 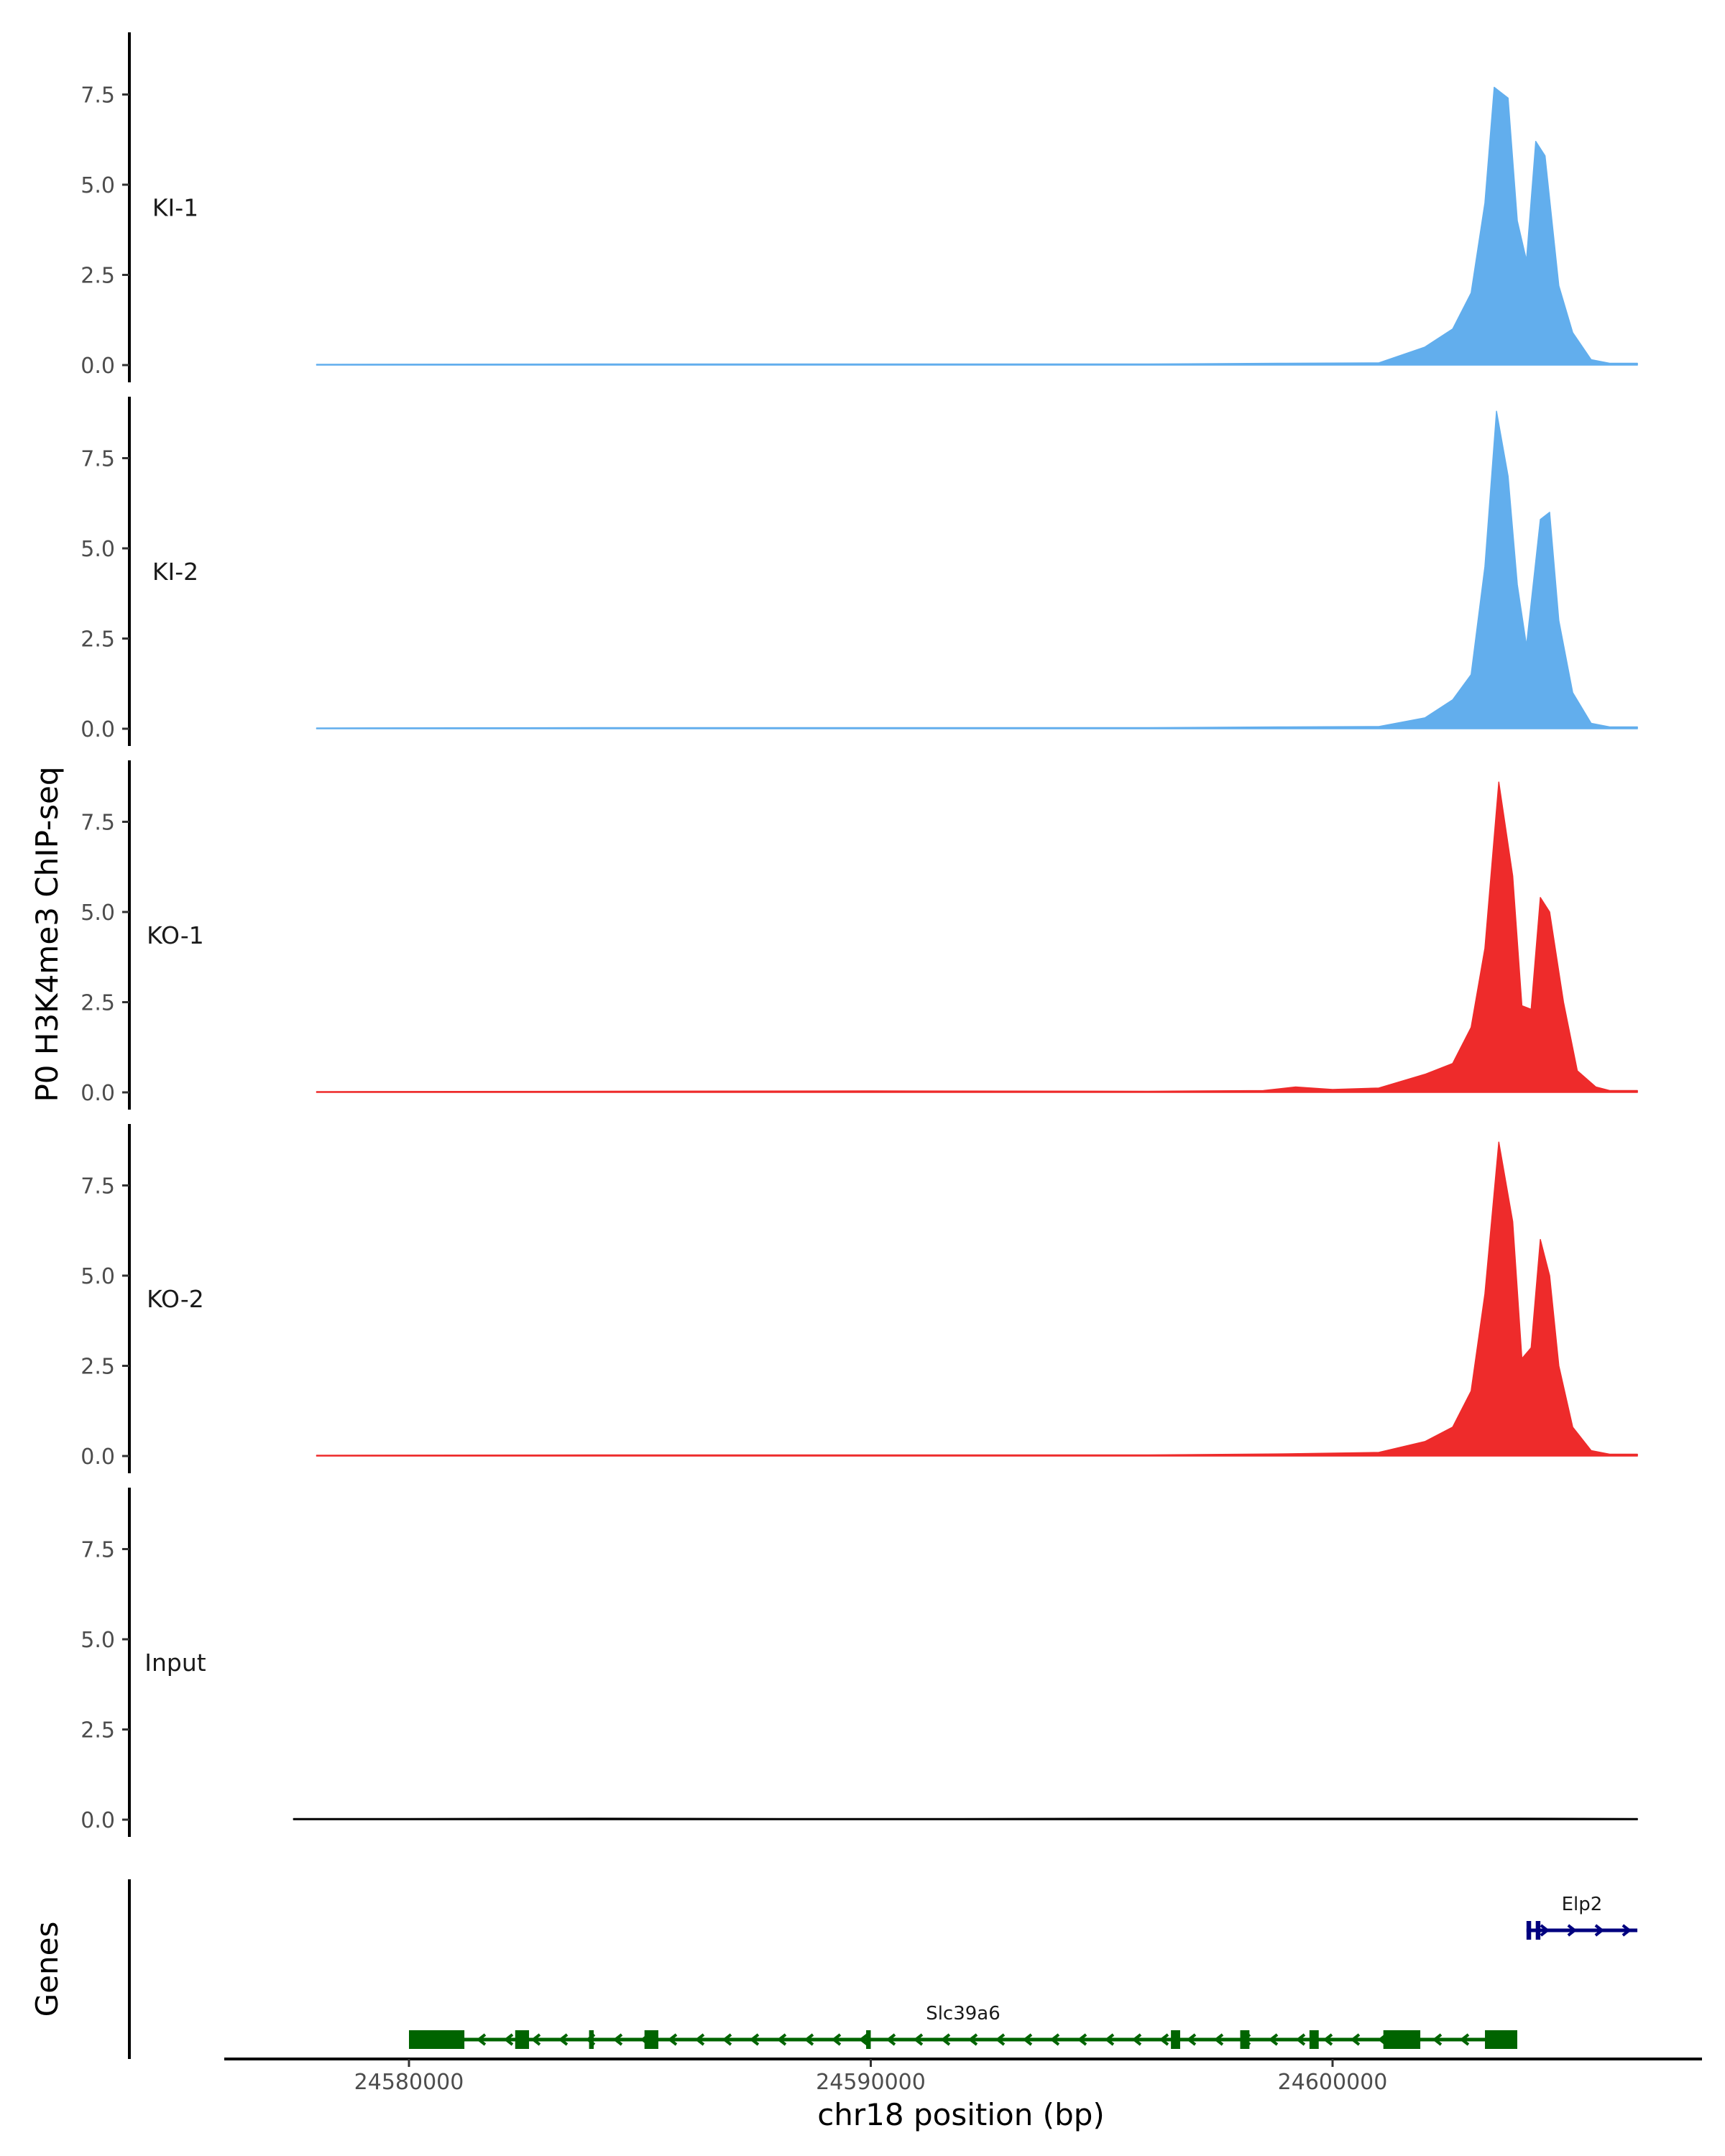 I want to click on track-ko-2: 0.0 2.5 5.0 7.5 KO-2, so click(x=859, y=1299).